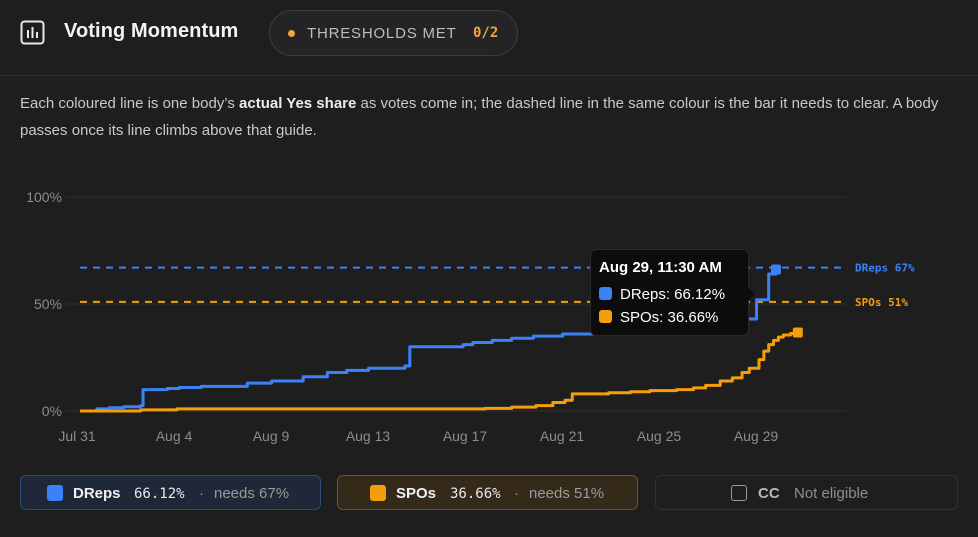 The image size is (978, 537). I want to click on bar-chart-icon, so click(32, 32).